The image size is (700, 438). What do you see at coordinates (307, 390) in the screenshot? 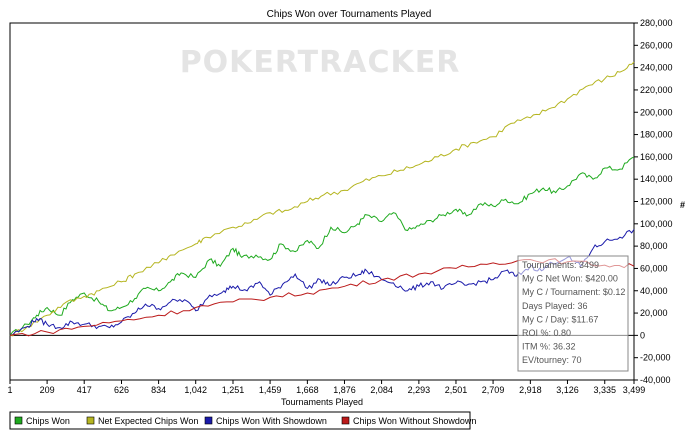
I see `x-tick-label: 1,668` at bounding box center [307, 390].